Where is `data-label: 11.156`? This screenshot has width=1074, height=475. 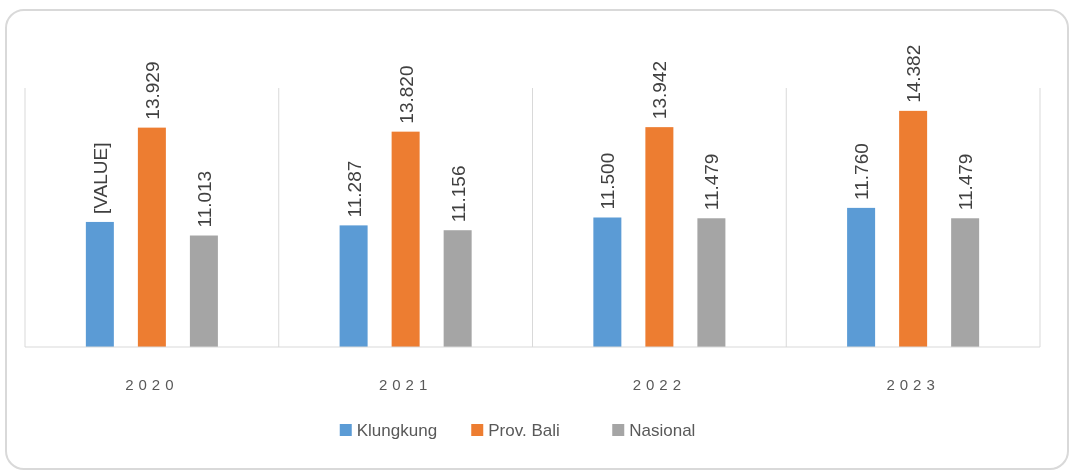
data-label: 11.156 is located at coordinates (458, 194).